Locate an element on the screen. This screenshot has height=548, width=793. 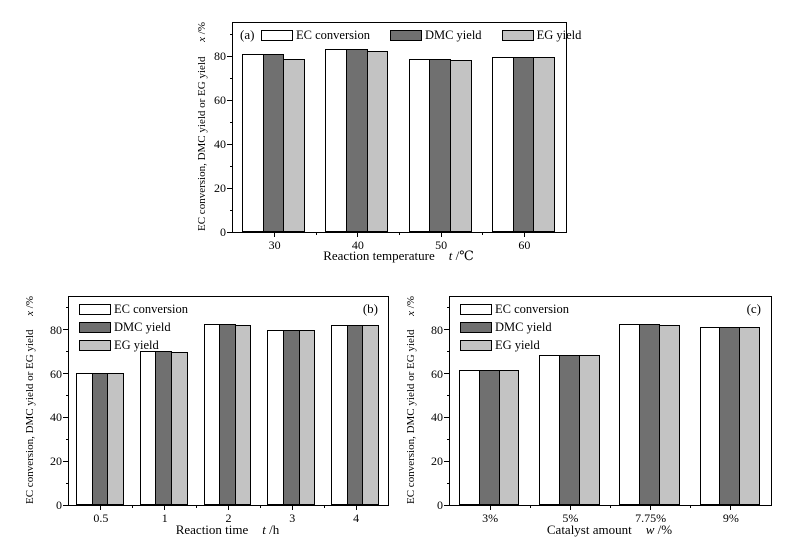
x-tick-label: 0.5 is located at coordinates (101, 518).